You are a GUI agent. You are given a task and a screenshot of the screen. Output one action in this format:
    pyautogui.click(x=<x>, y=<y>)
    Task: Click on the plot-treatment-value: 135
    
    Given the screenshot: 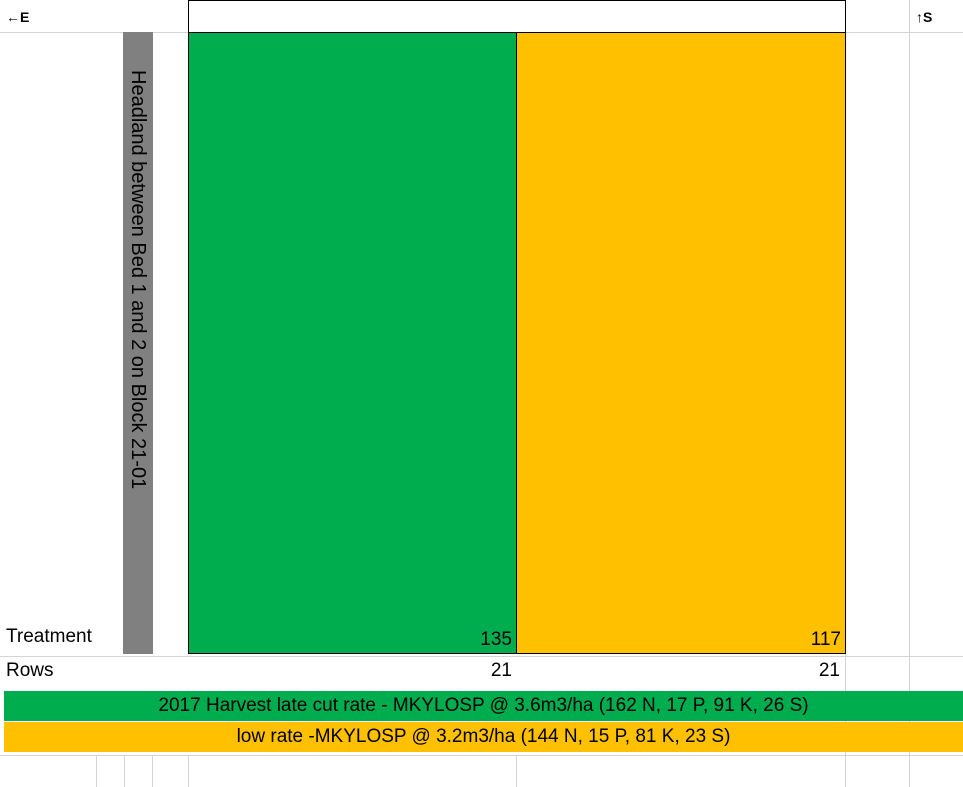 What is the action you would take?
    pyautogui.click(x=496, y=639)
    